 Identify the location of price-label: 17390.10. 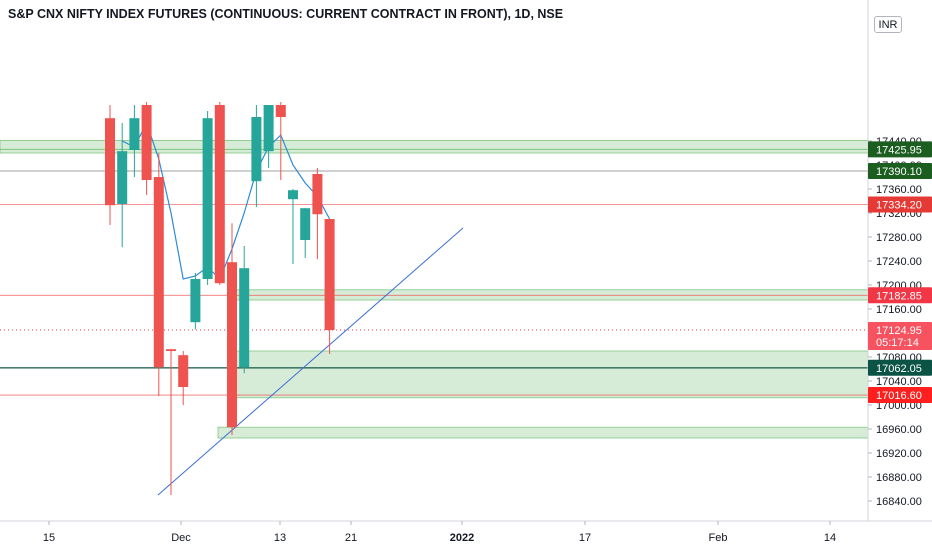
(900, 170).